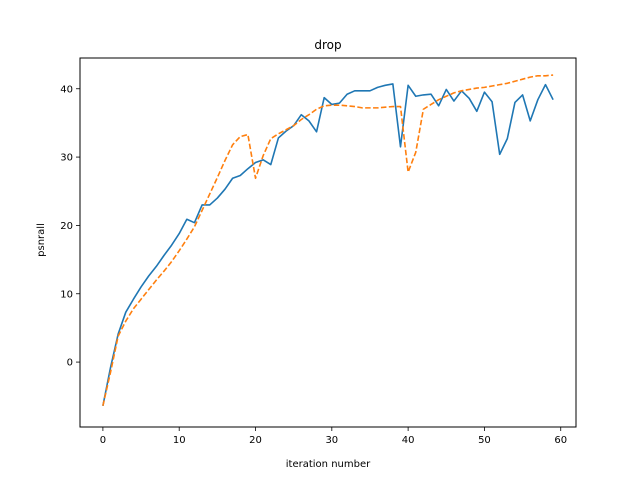  Describe the element at coordinates (66, 294) in the screenshot. I see `y-tick-label: 10` at that location.